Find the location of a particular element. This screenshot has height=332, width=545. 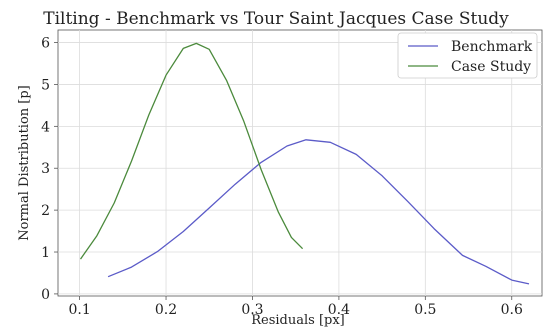

legend: Benchmark Case Study is located at coordinates (467, 55).